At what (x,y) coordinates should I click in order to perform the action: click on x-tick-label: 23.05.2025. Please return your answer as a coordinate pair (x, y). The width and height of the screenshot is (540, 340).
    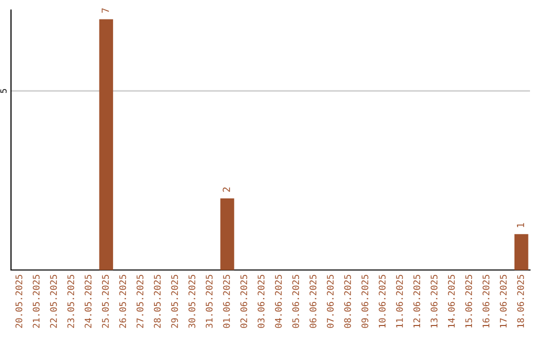
    Looking at the image, I should click on (70, 301).